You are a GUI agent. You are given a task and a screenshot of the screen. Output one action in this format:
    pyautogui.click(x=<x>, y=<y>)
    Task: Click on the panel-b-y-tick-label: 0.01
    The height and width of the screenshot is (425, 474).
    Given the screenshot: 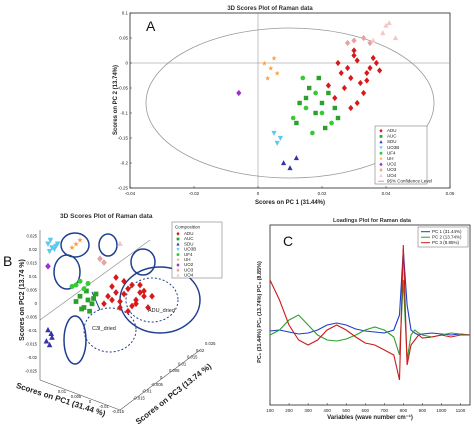 What is the action you would take?
    pyautogui.click(x=33, y=276)
    